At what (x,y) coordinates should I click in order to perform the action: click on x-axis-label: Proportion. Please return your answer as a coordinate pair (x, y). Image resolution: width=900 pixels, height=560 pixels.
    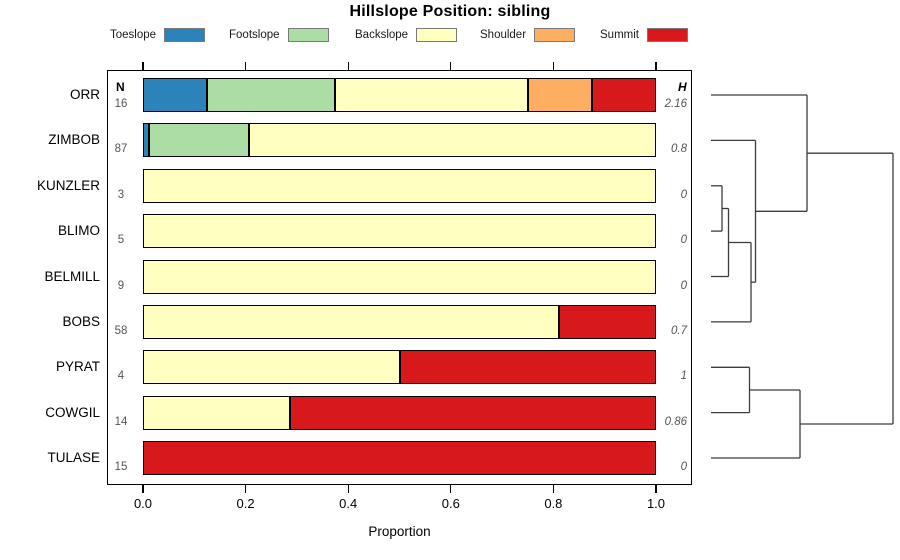
    Looking at the image, I should click on (399, 531).